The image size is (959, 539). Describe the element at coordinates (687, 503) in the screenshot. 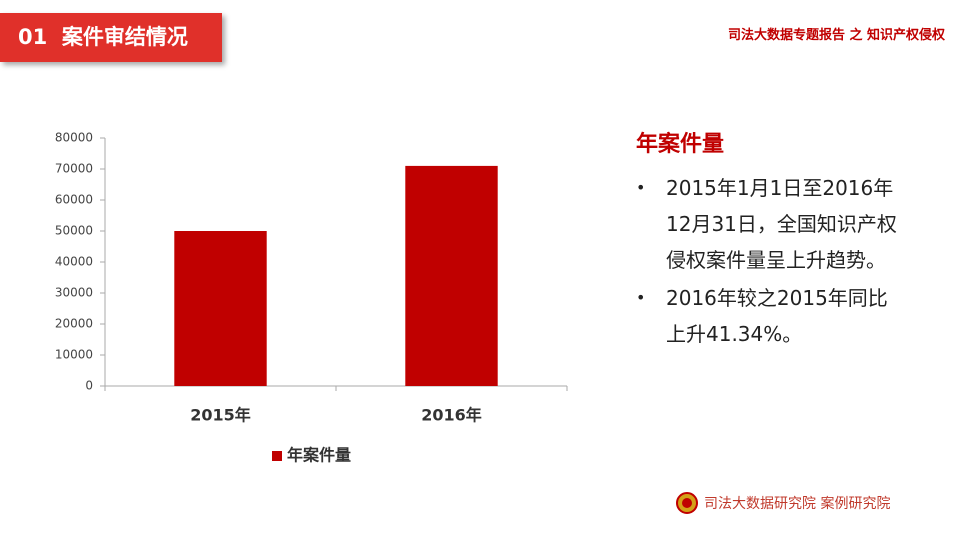

I see `emblem` at that location.